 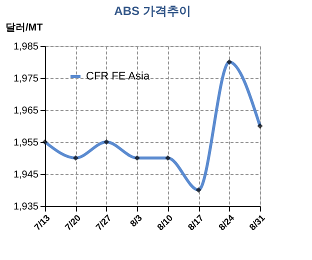 I want to click on x-tick-label: 7/13, so click(x=42, y=222).